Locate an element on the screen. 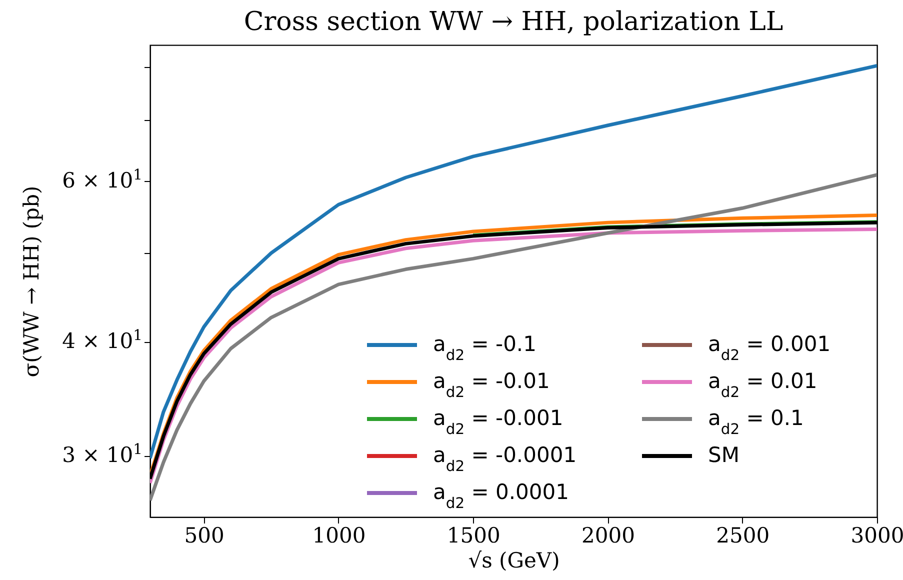 Image resolution: width=903 pixels, height=580 pixels. legend-label: a$_{d2}$ = 0.01 is located at coordinates (763, 384).